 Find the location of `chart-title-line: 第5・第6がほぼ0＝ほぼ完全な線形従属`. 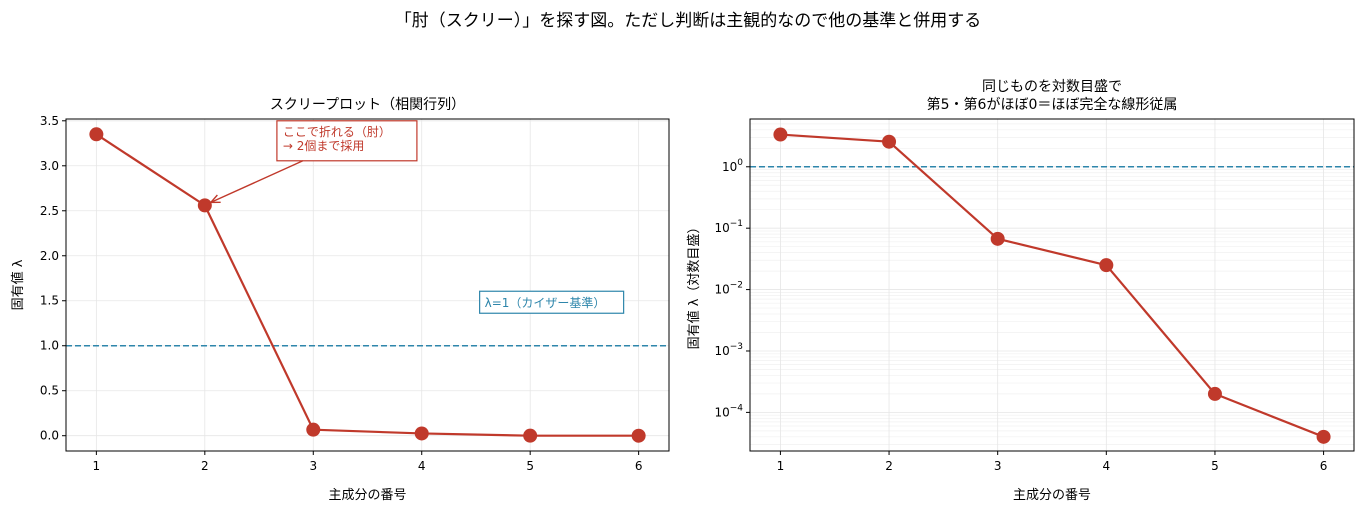

chart-title-line: 第5・第6がほぼ0＝ほぼ完全な線形従属 is located at coordinates (1052, 104).